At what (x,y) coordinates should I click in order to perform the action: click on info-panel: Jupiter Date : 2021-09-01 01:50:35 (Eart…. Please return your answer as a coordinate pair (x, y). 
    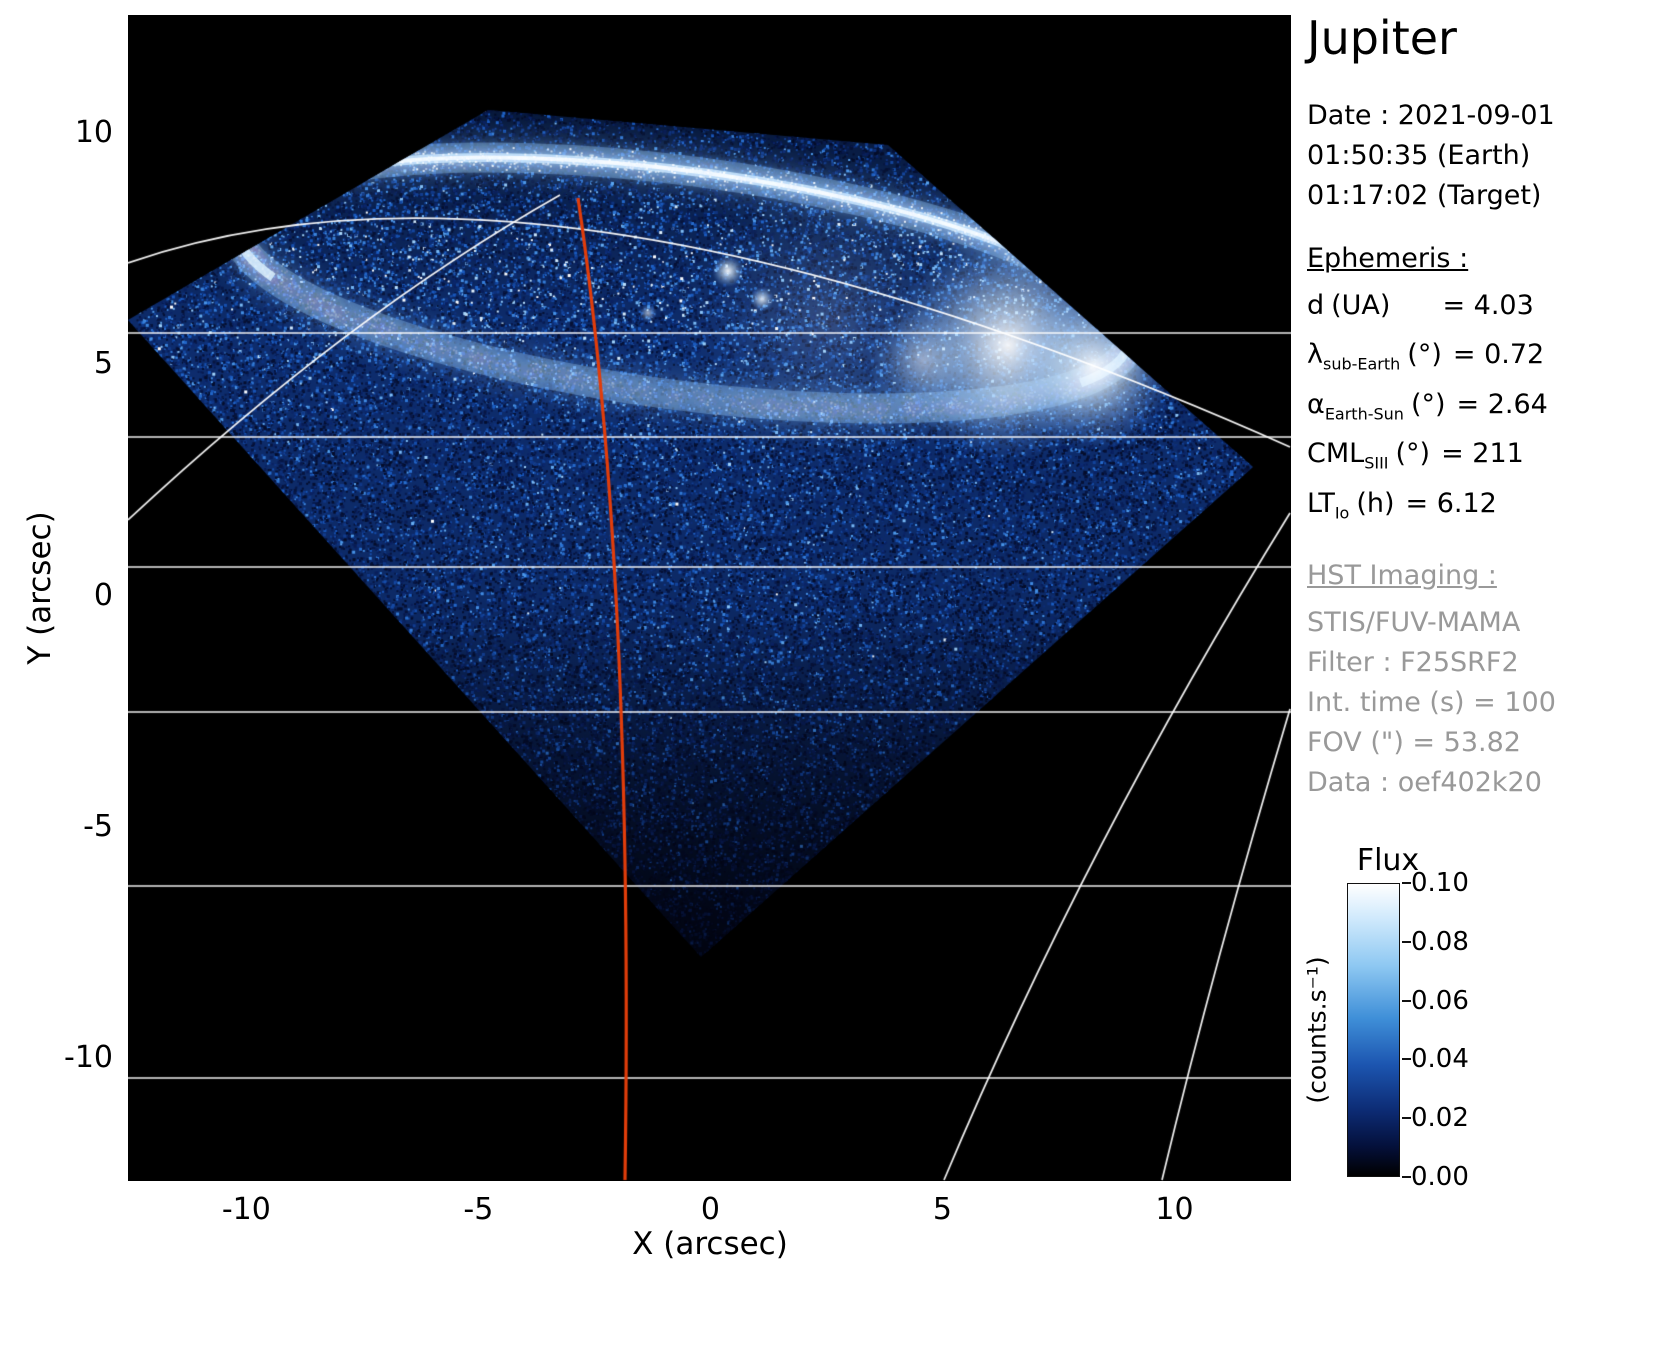
    Looking at the image, I should click on (1487, 407).